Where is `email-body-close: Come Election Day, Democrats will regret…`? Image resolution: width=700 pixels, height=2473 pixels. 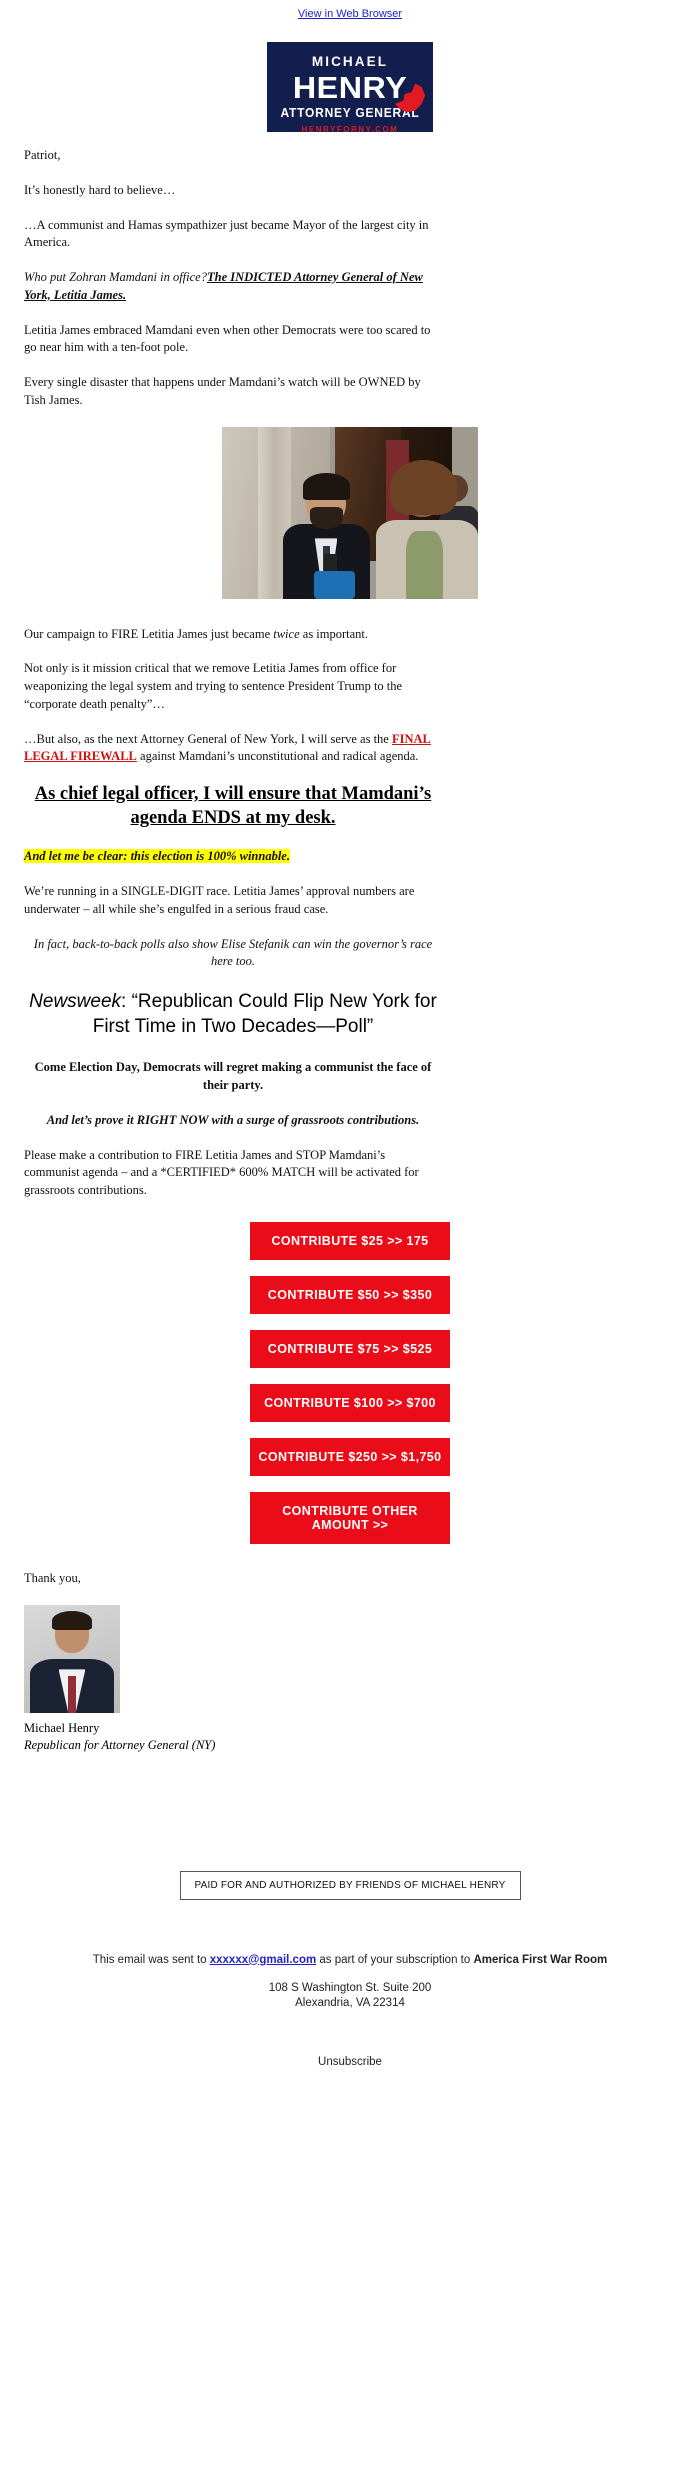 email-body-close: Come Election Day, Democrats will regret… is located at coordinates (233, 1129).